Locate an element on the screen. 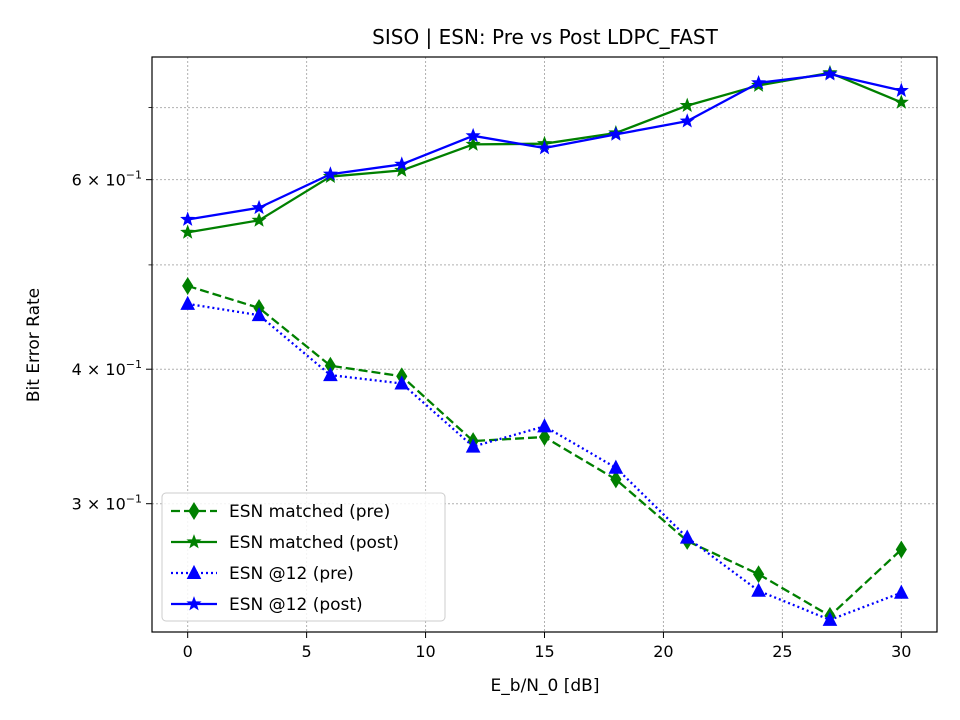 The width and height of the screenshot is (960, 720). x-tick-label: 30 is located at coordinates (901, 651).